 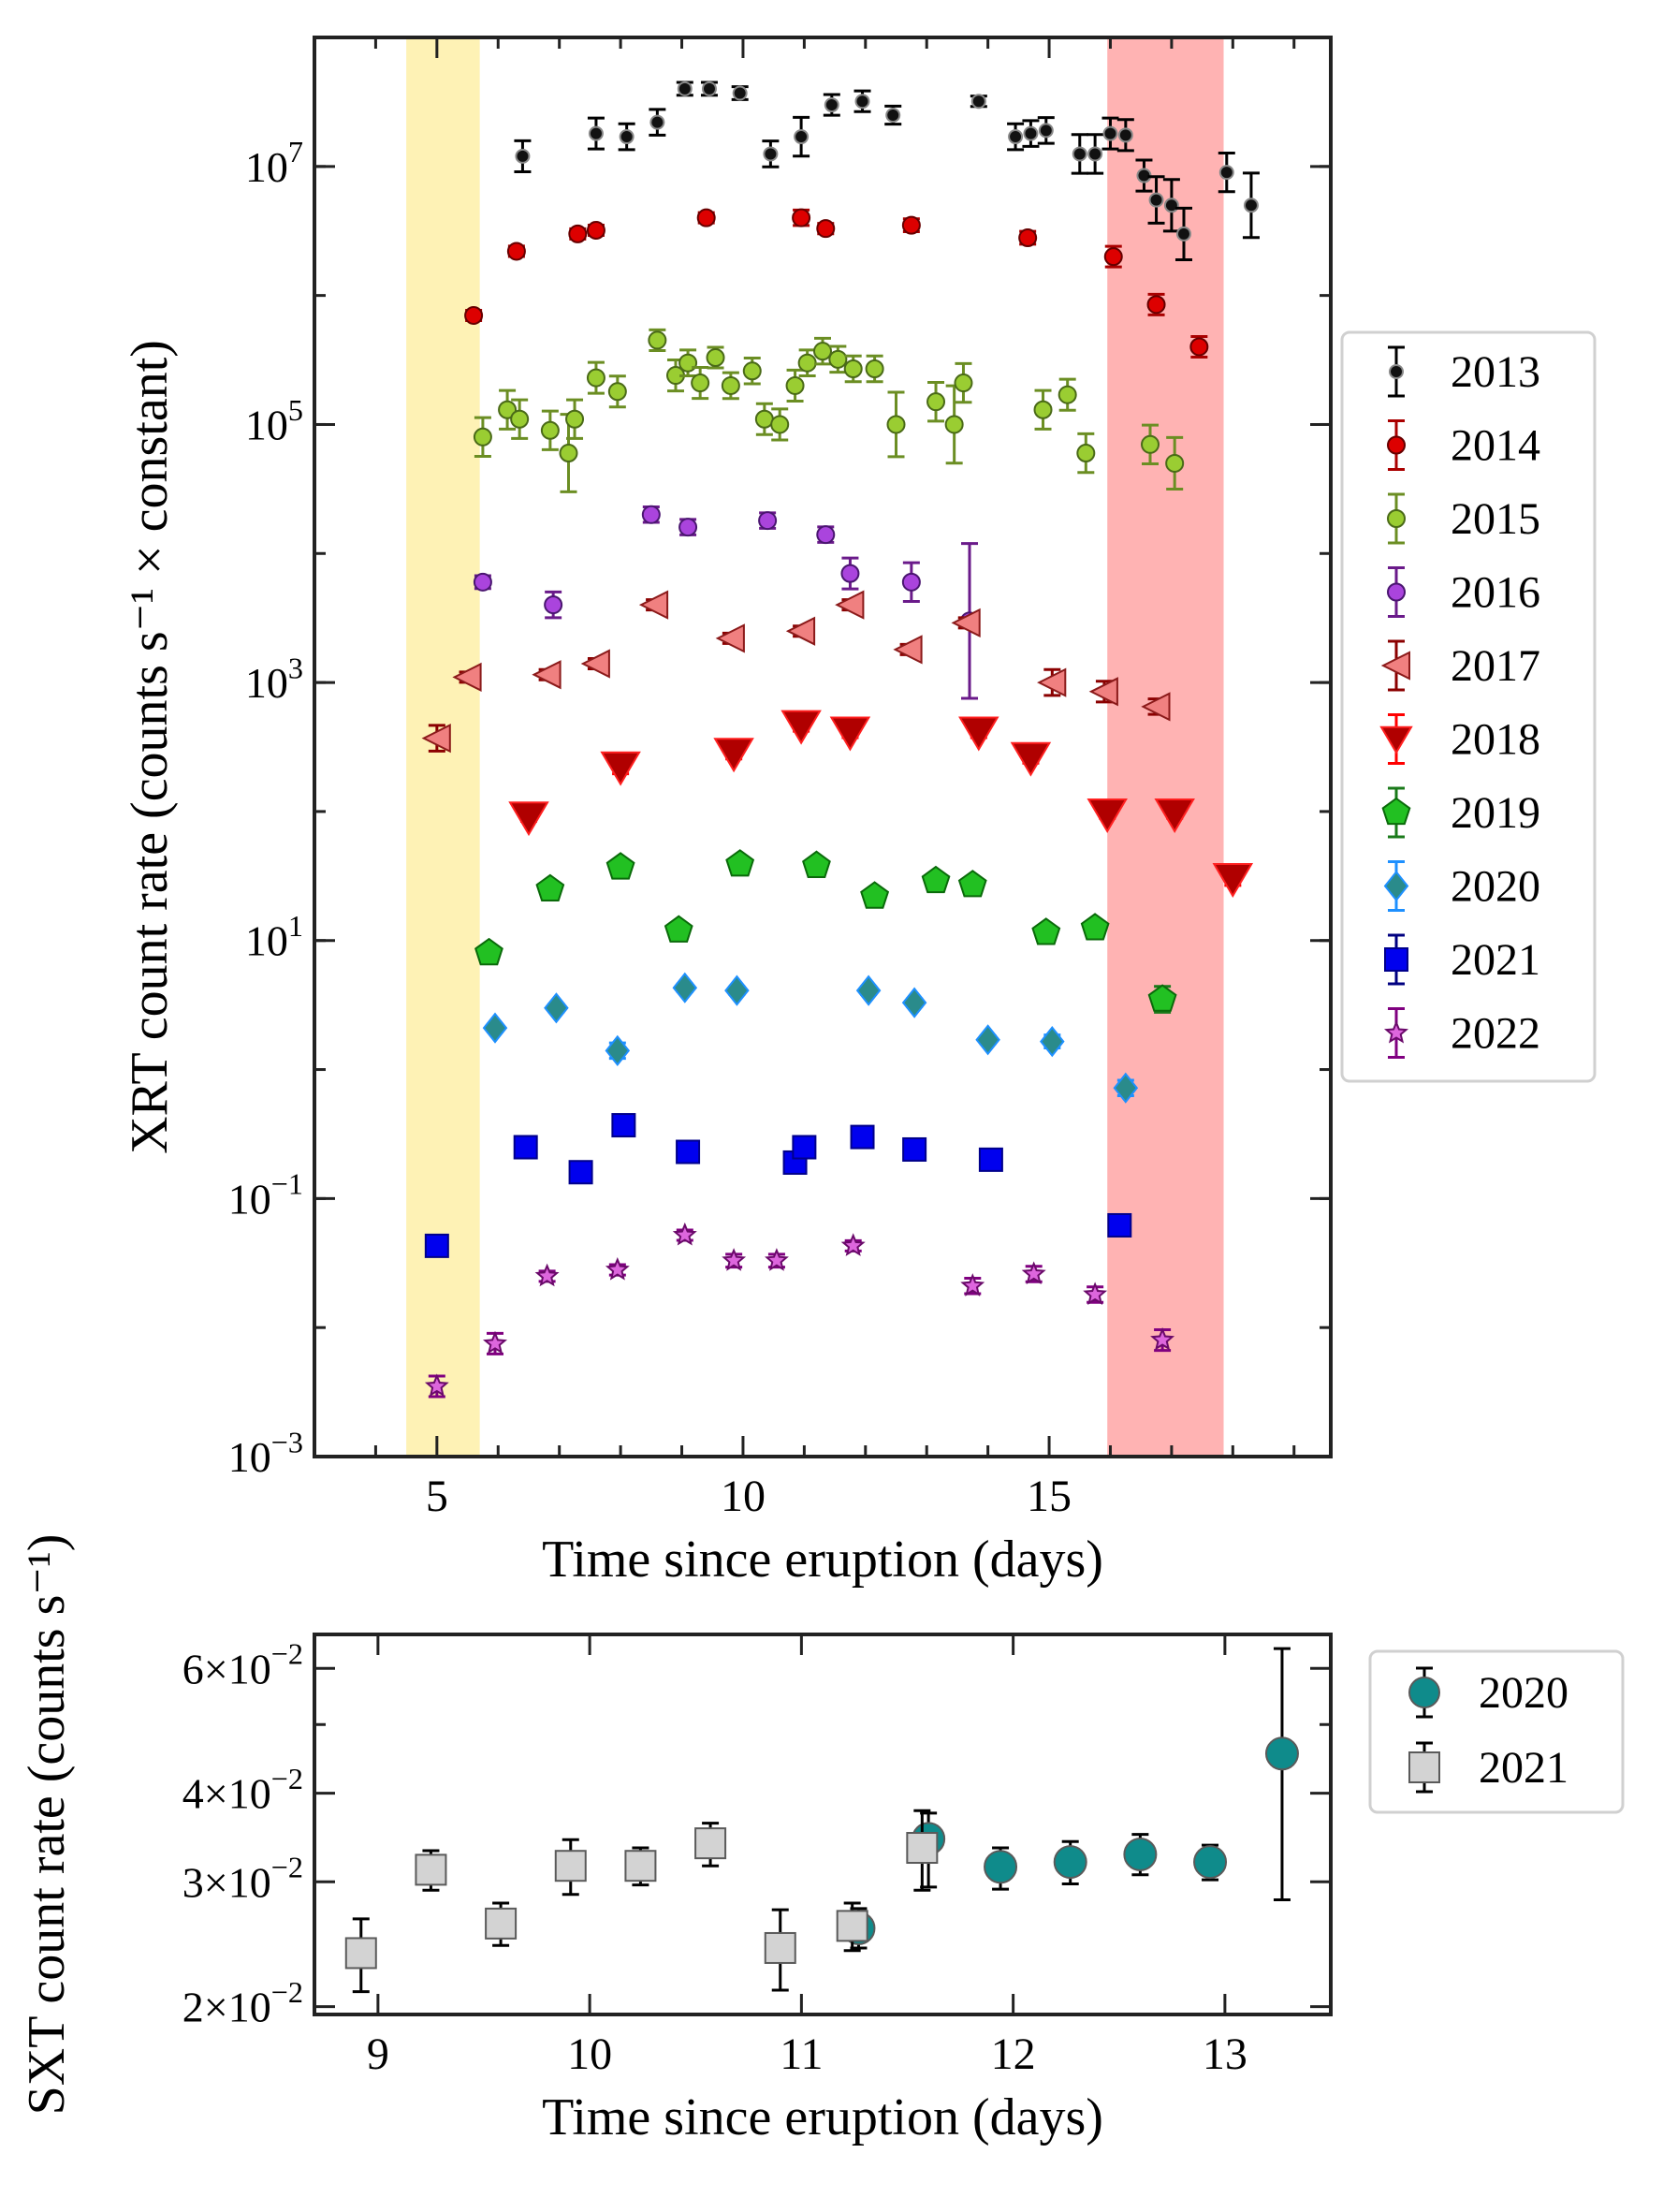 I want to click on series-2020, so click(x=1070, y=1798).